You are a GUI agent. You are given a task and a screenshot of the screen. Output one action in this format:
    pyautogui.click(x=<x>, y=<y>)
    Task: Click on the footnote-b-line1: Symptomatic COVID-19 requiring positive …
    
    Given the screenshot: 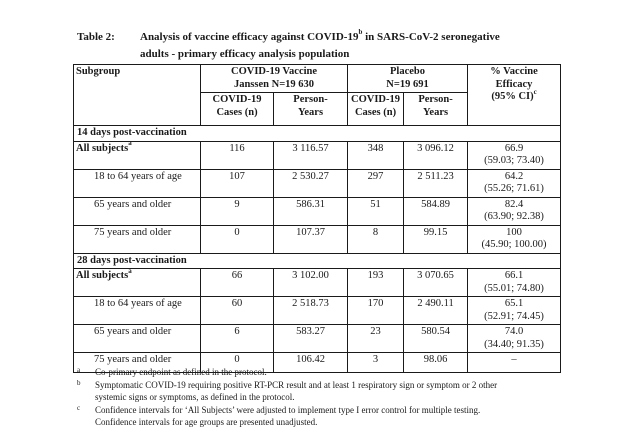 What is the action you would take?
    pyautogui.click(x=296, y=384)
    